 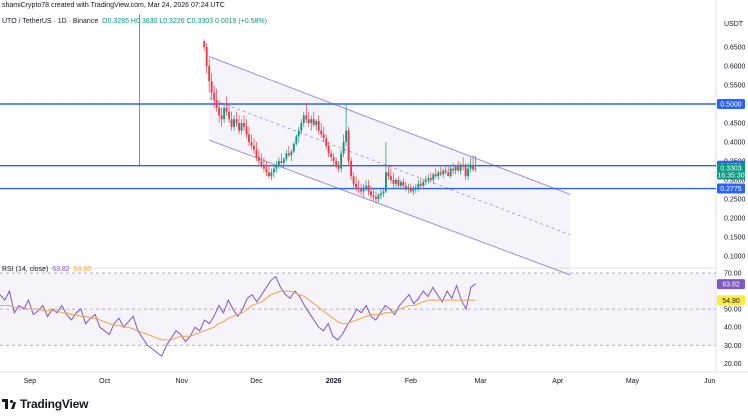 What do you see at coordinates (411, 381) in the screenshot?
I see `time-tick-label: Feb` at bounding box center [411, 381].